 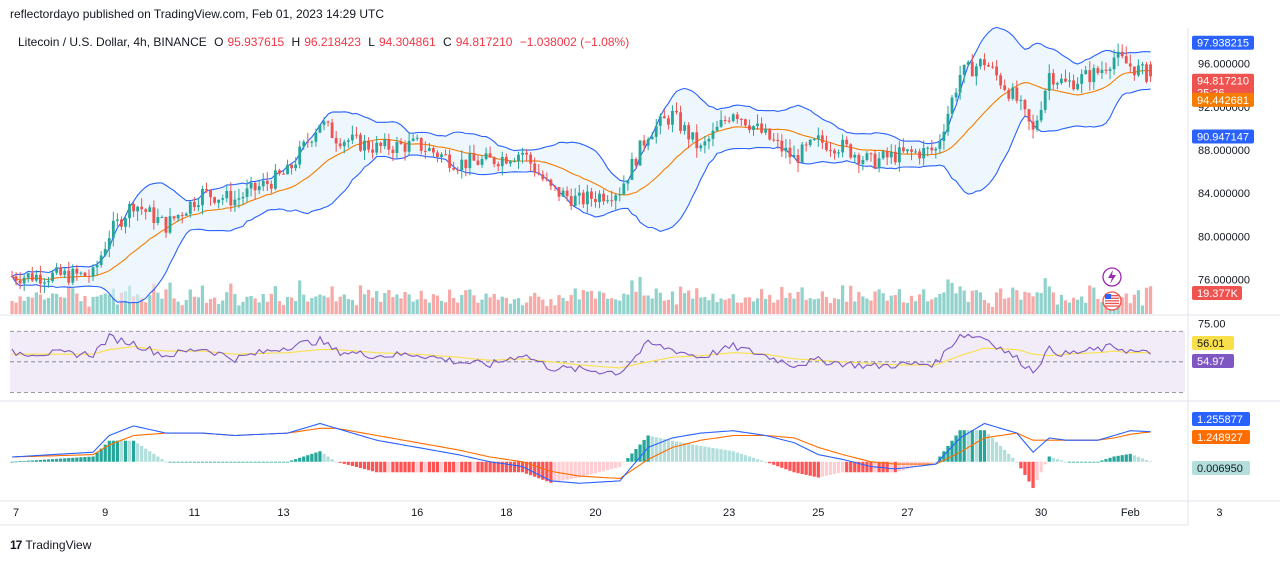 I want to click on time-tick-label: 11, so click(x=194, y=513).